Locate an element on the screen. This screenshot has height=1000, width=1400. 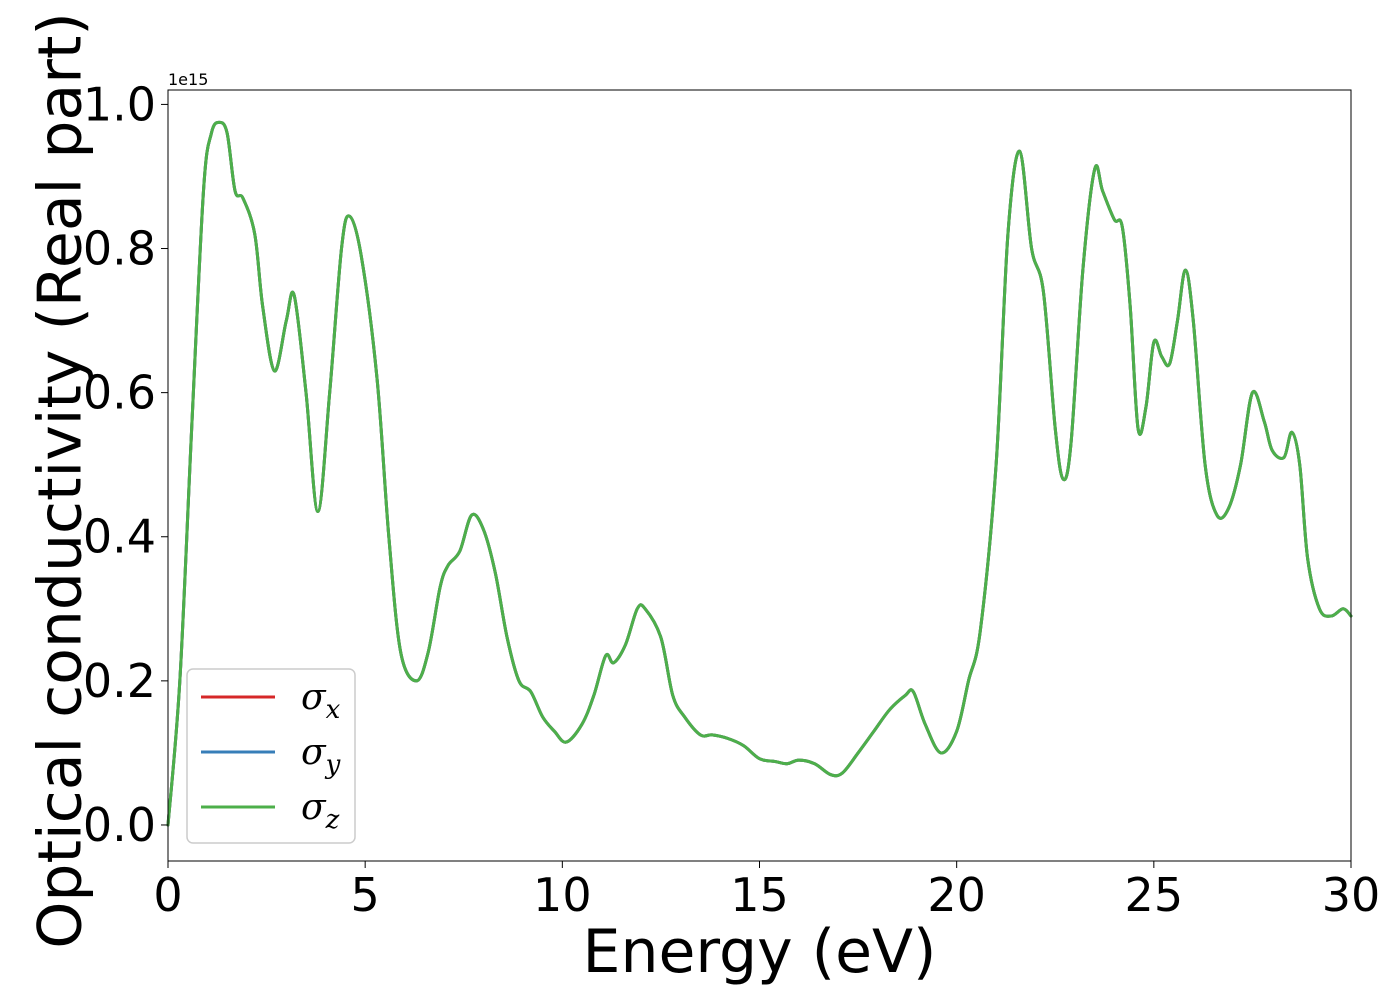
y-tick-label: 0.6 is located at coordinates (119, 393).